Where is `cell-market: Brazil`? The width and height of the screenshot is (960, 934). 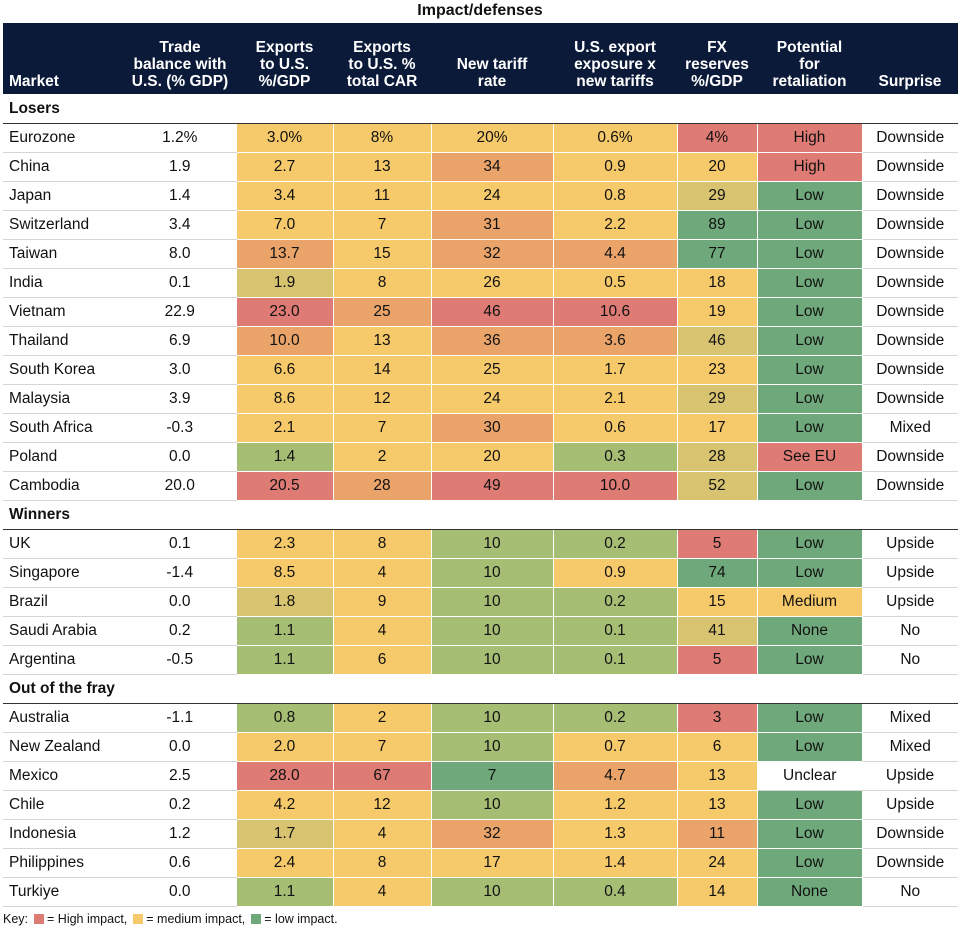
cell-market: Brazil is located at coordinates (63, 602).